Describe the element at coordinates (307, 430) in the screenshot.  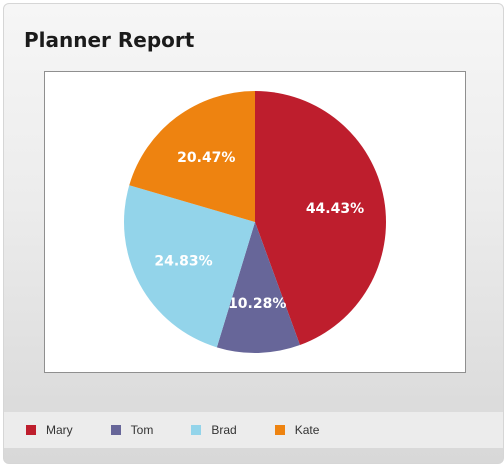
I see `legend-label-kate: Kate` at that location.